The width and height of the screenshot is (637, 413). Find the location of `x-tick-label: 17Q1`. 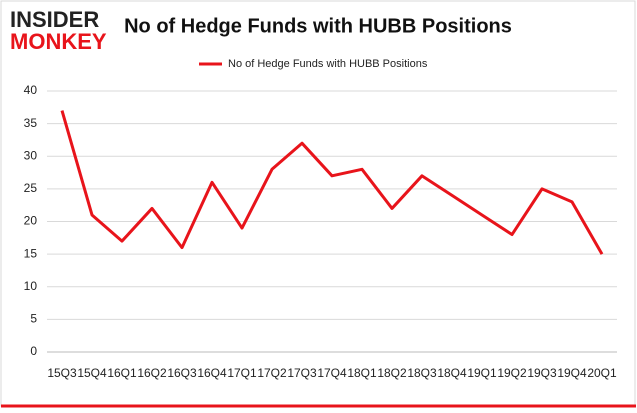

x-tick-label: 17Q1 is located at coordinates (242, 373).